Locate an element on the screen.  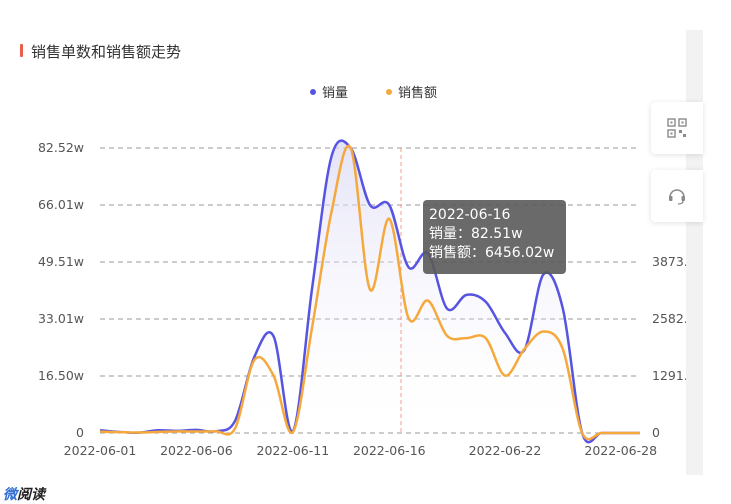
legend-marker-qty is located at coordinates (313, 92).